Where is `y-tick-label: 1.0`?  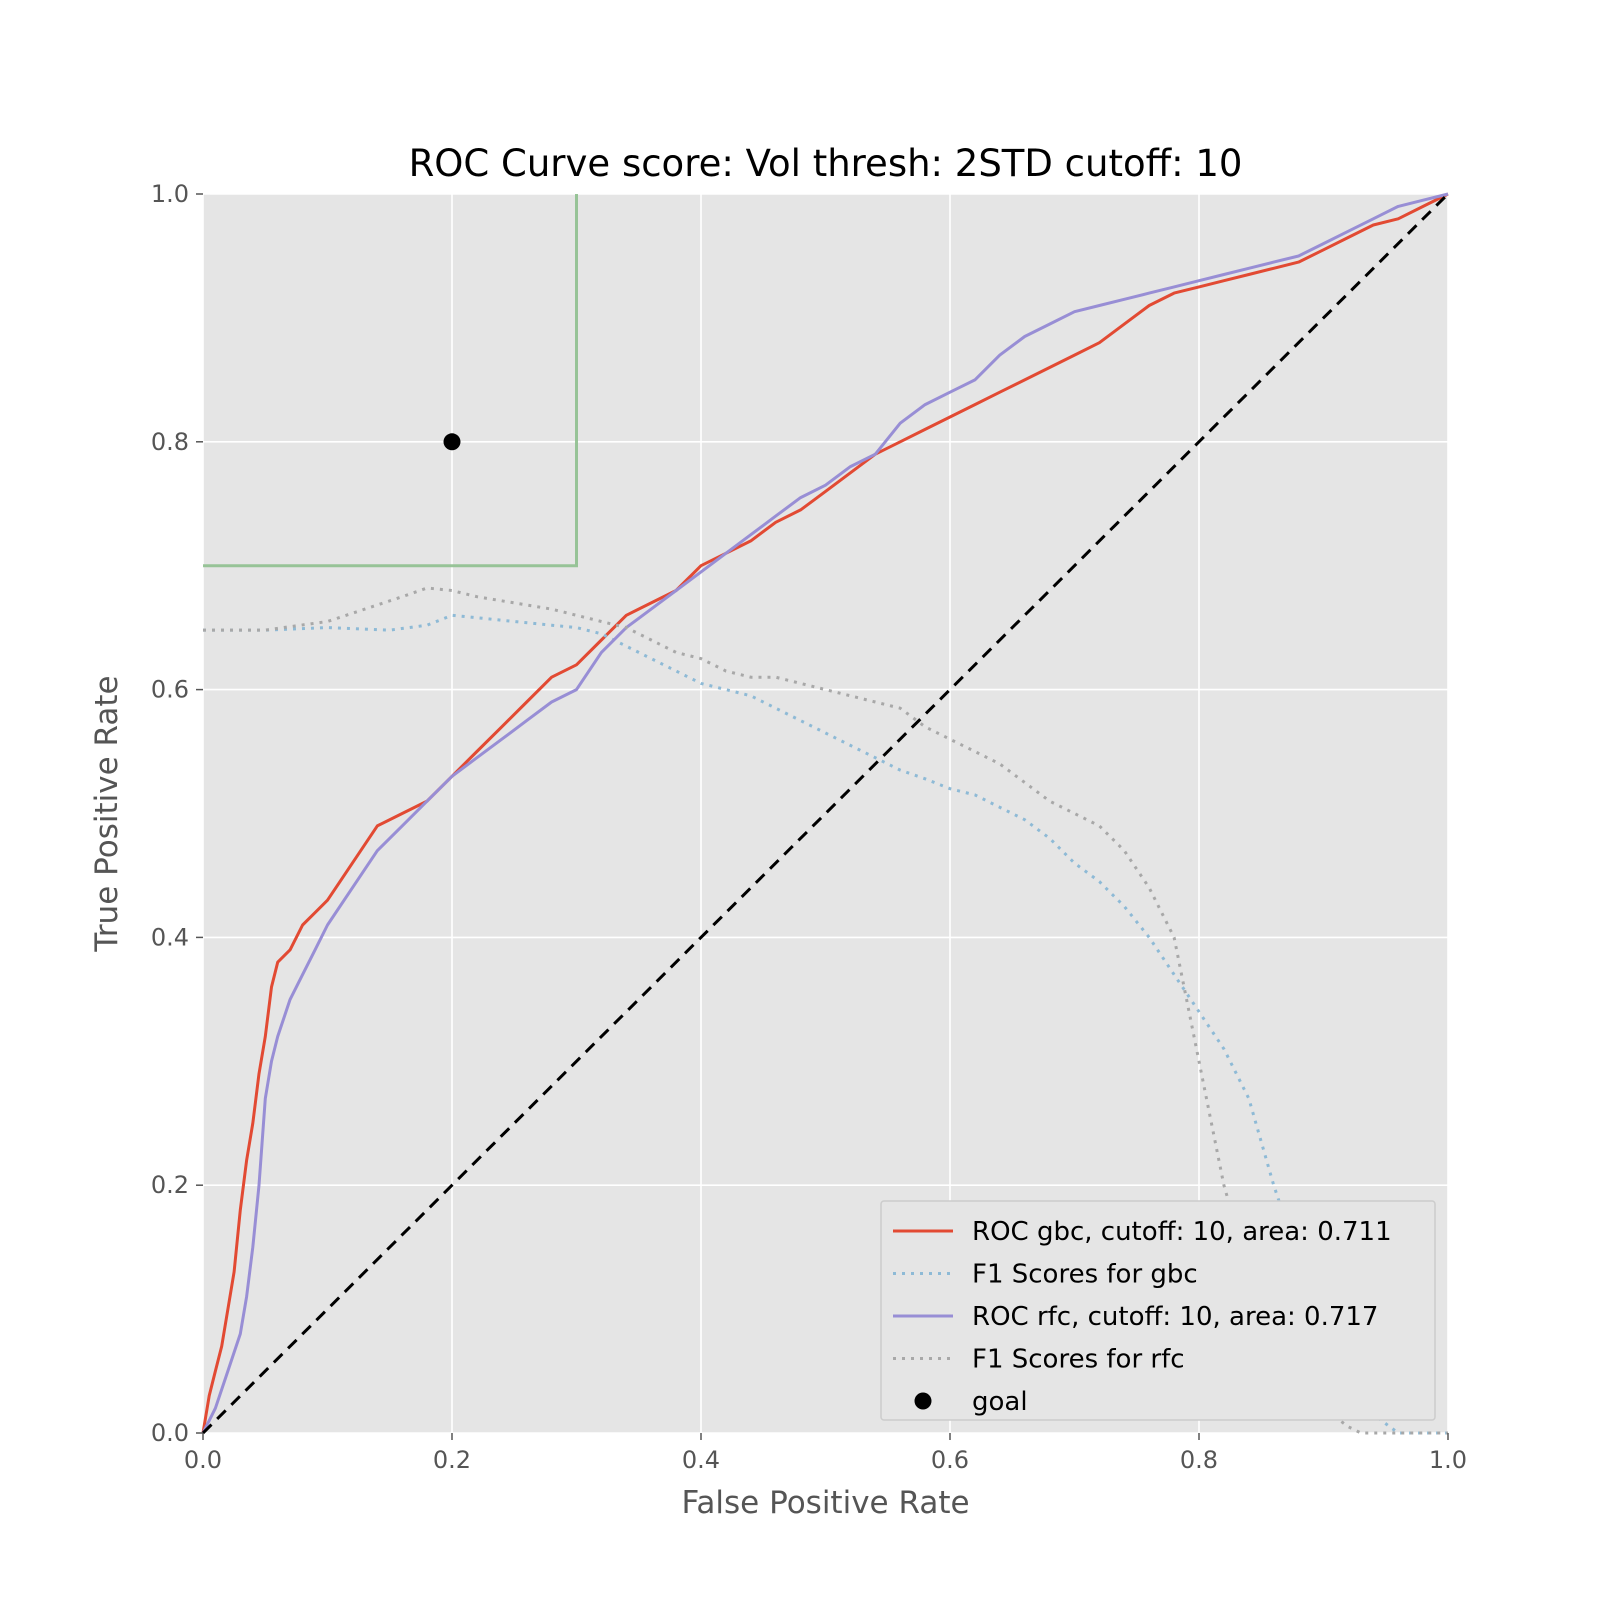
y-tick-label: 1.0 is located at coordinates (170, 194).